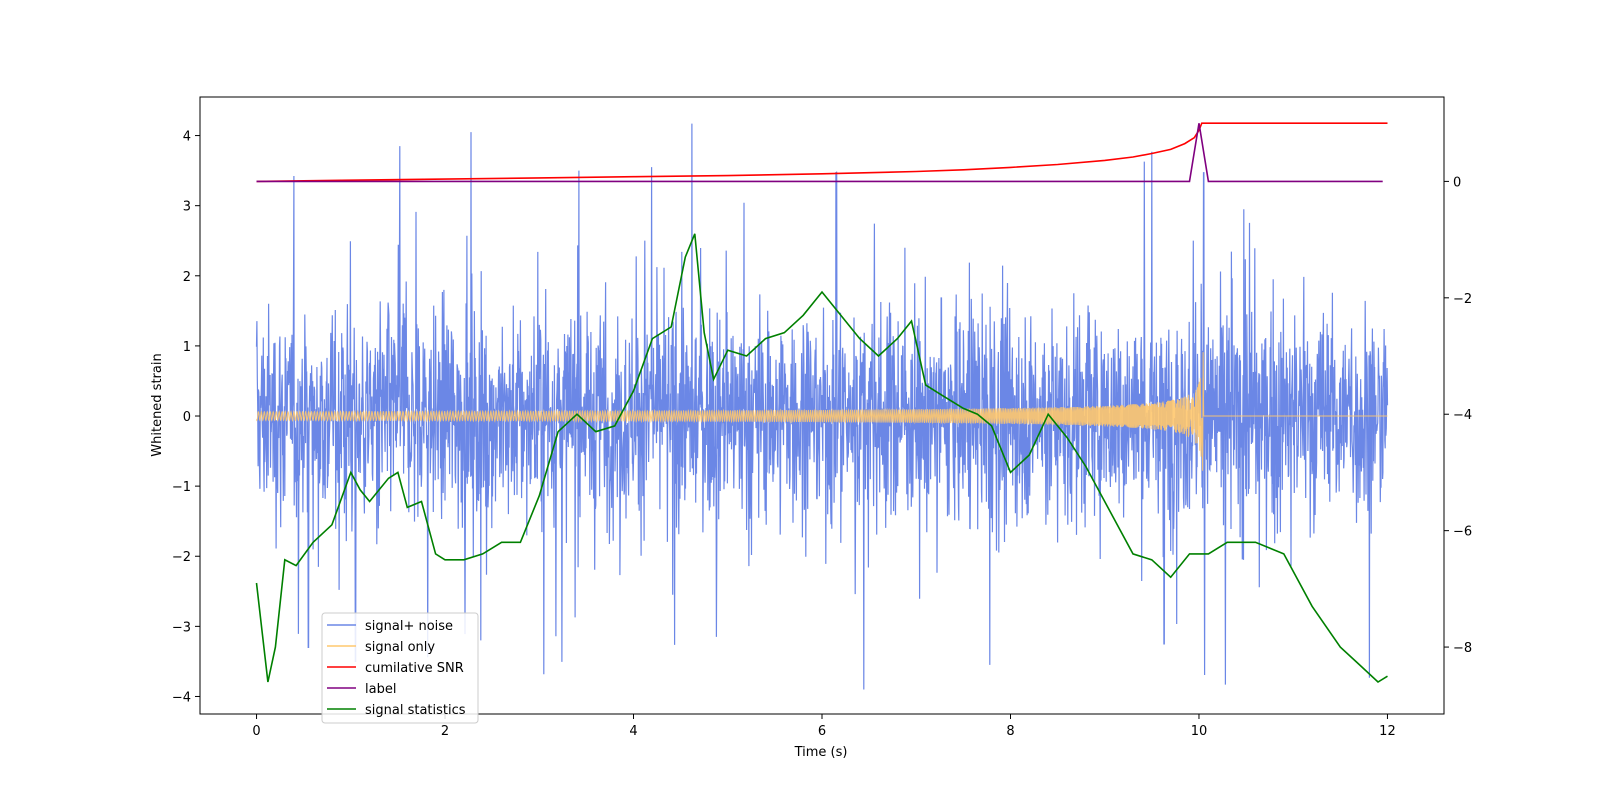 This screenshot has height=800, width=1600. I want to click on legend-label-label: label, so click(380, 689).